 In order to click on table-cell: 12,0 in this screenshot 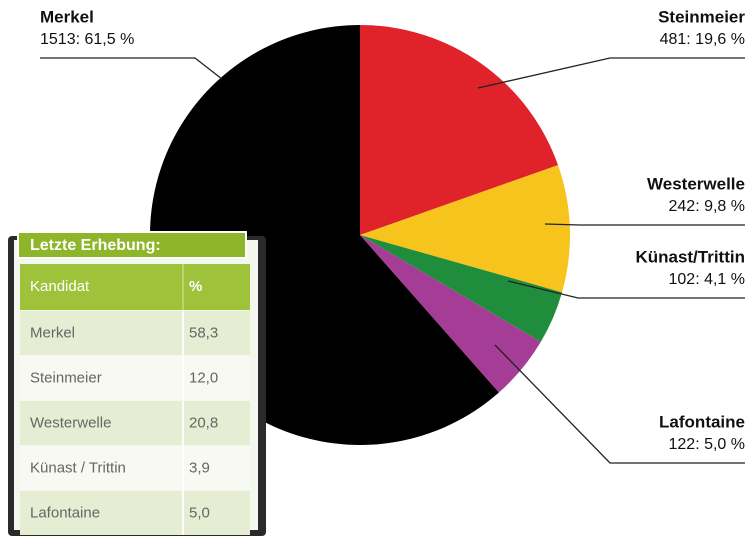, I will do `click(203, 377)`.